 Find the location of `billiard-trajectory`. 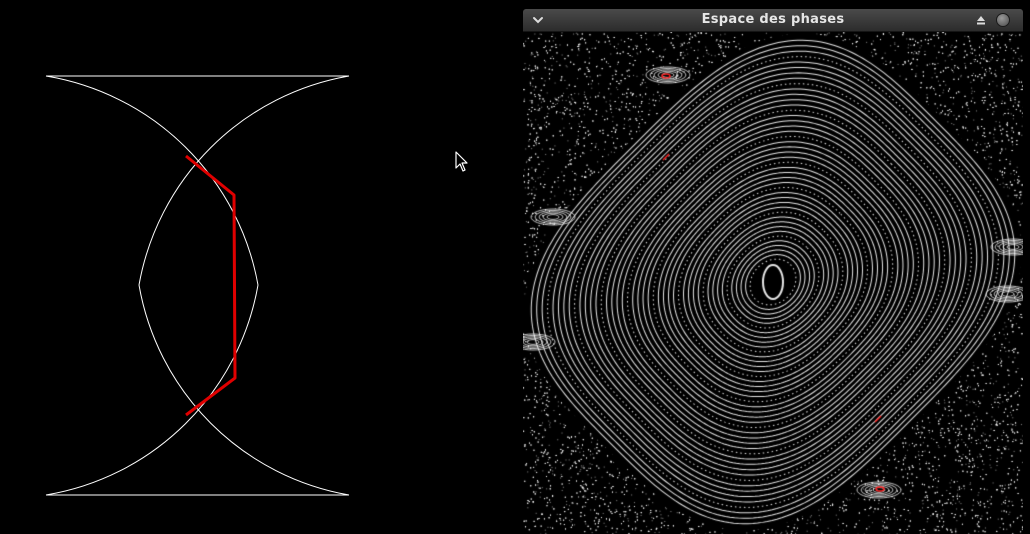

billiard-trajectory is located at coordinates (211, 285).